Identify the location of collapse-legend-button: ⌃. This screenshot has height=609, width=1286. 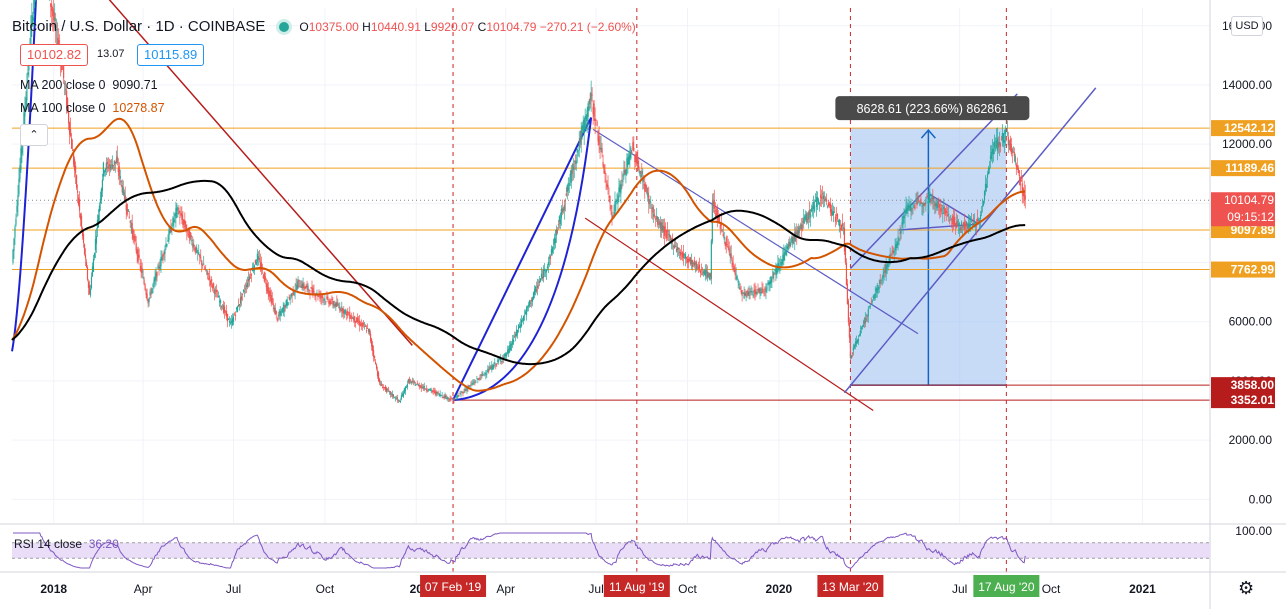
(34, 135).